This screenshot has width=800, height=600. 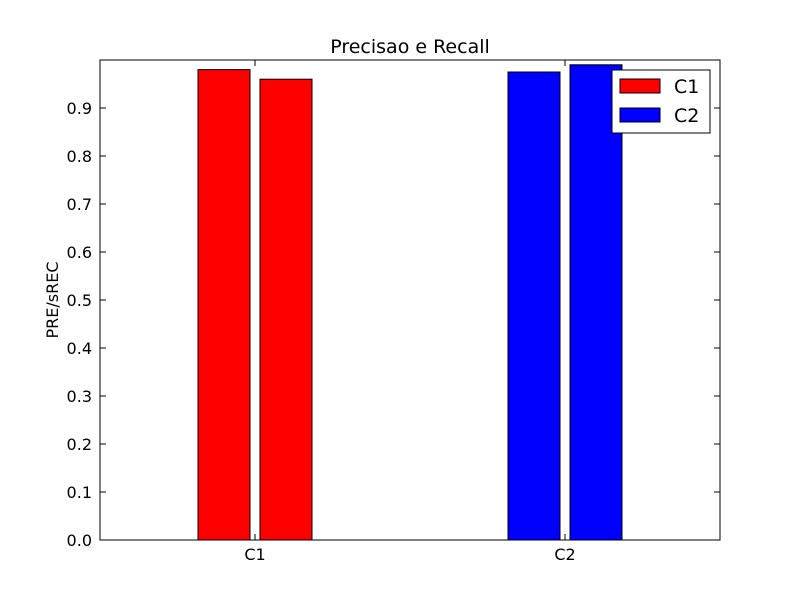 I want to click on chart-title: Precisao e Recall, so click(x=410, y=47).